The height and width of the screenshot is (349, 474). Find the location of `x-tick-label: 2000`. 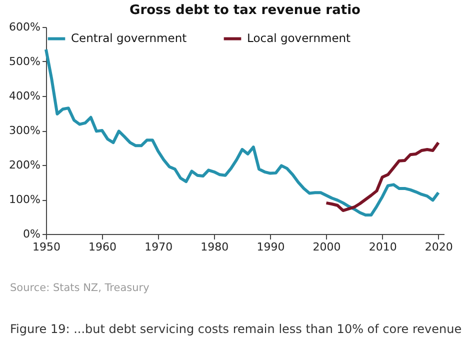

x-tick-label: 2000 is located at coordinates (326, 247).